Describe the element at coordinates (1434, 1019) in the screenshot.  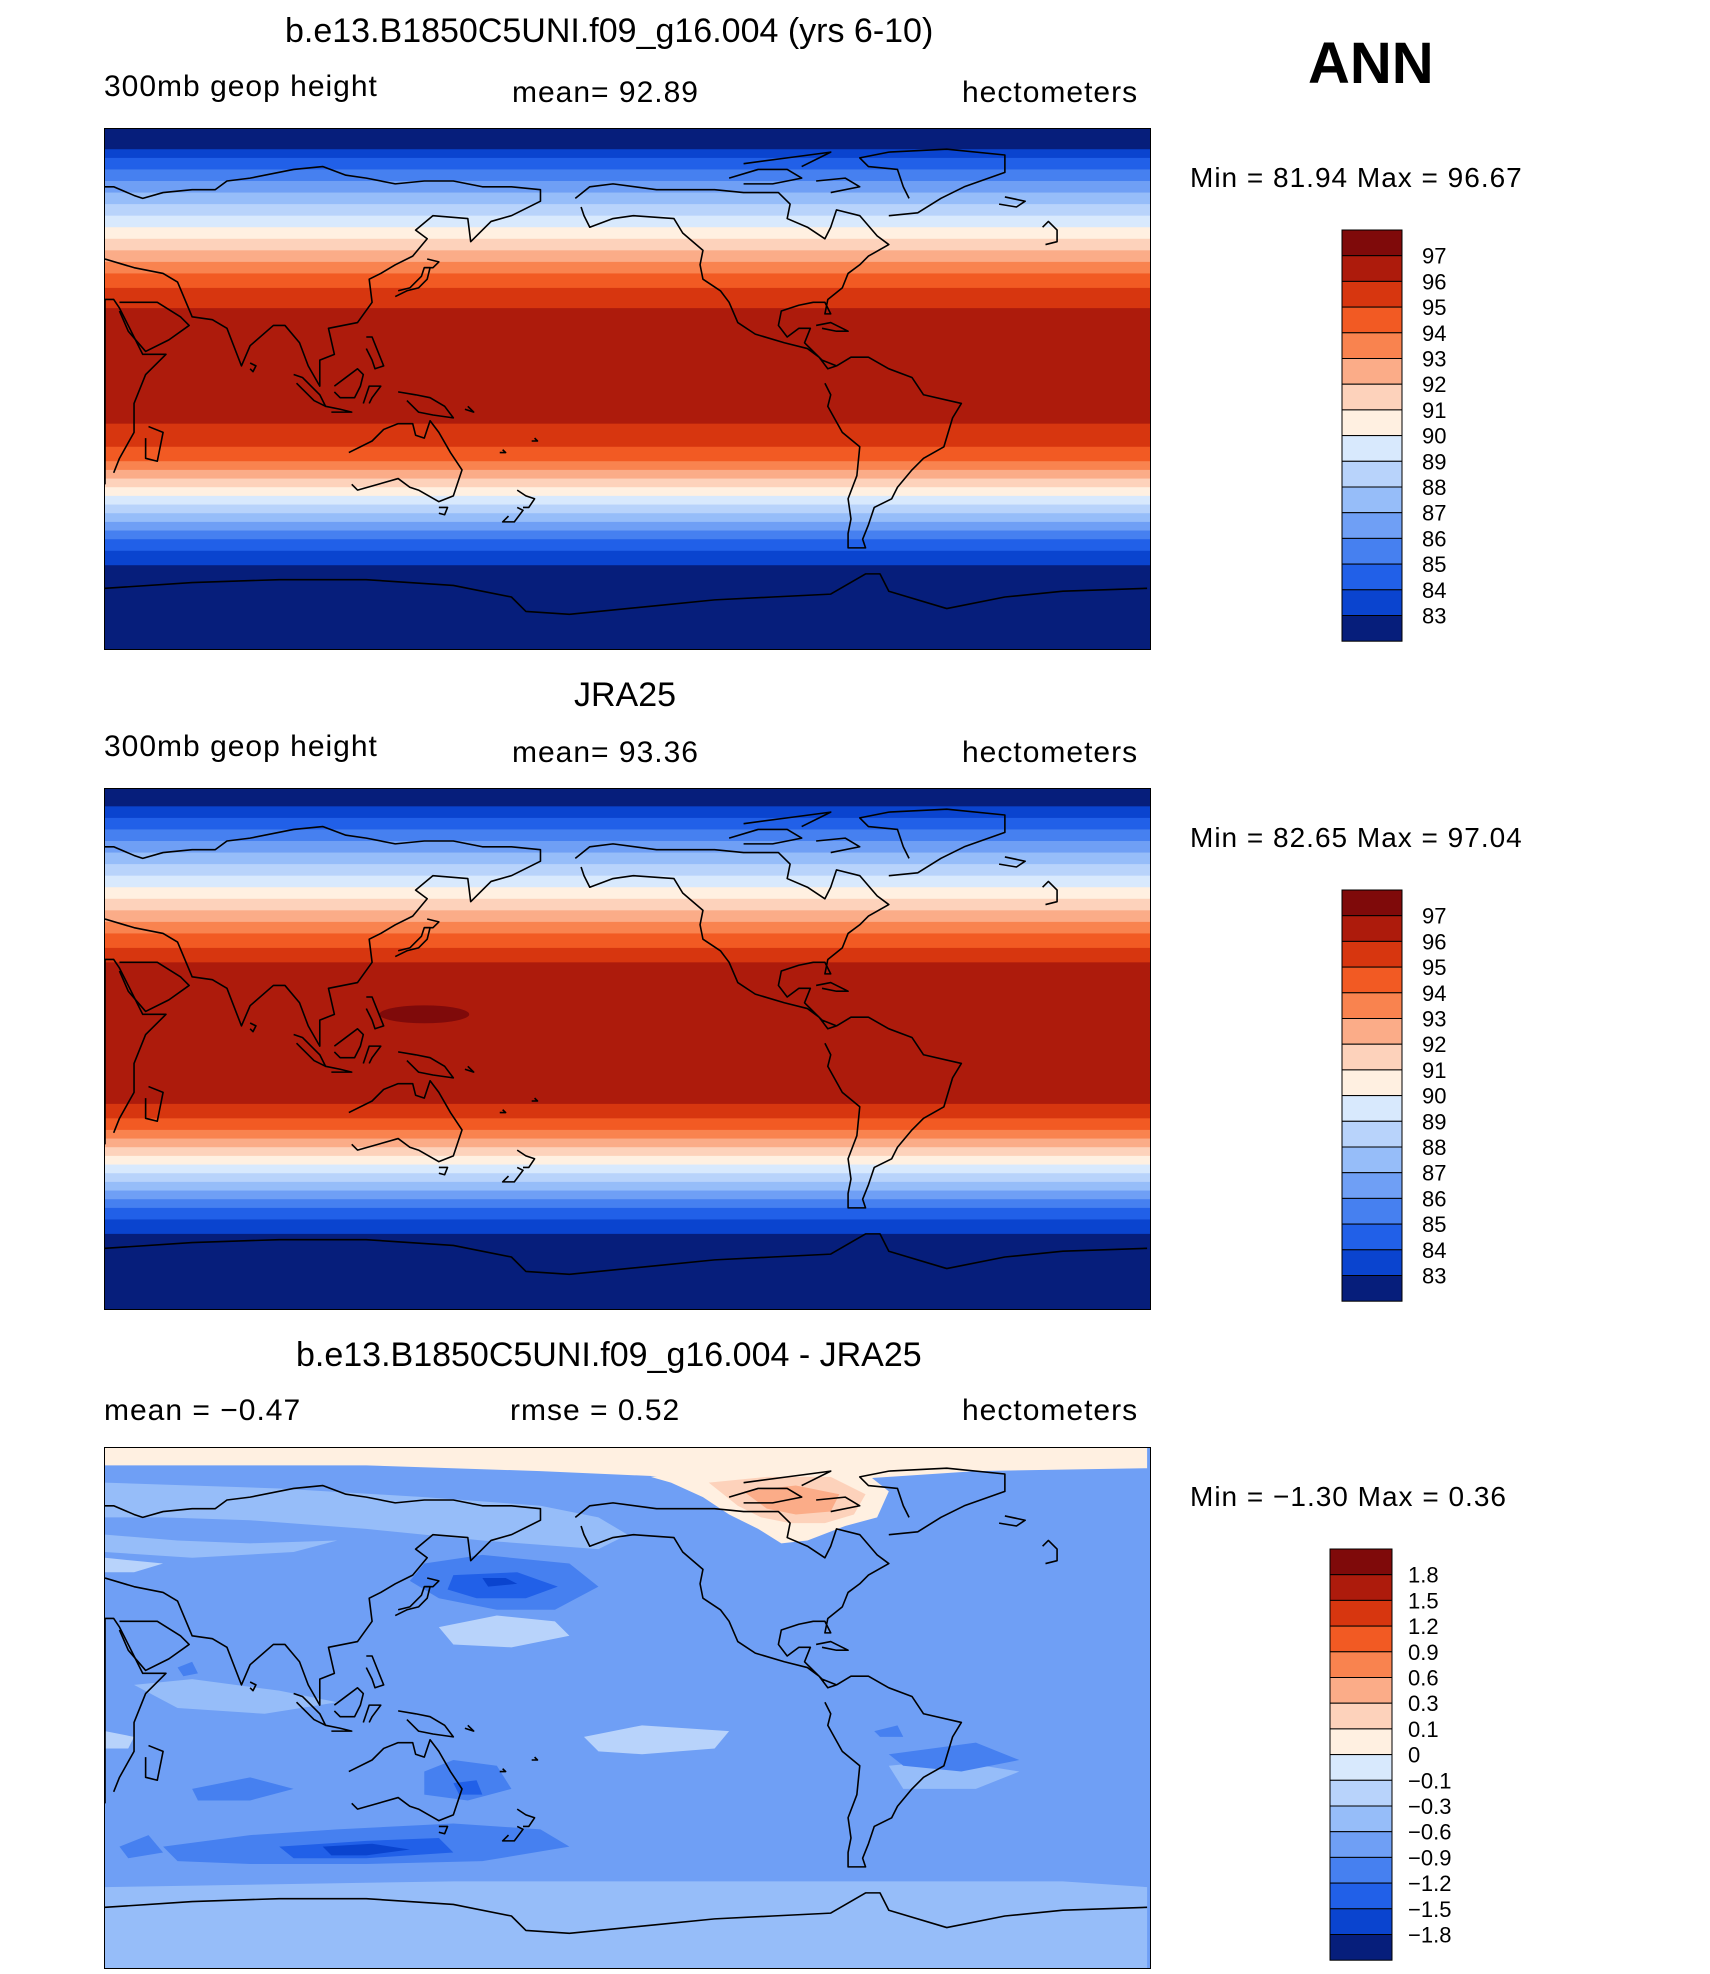
I see `obs-colorbar-label: 93` at that location.